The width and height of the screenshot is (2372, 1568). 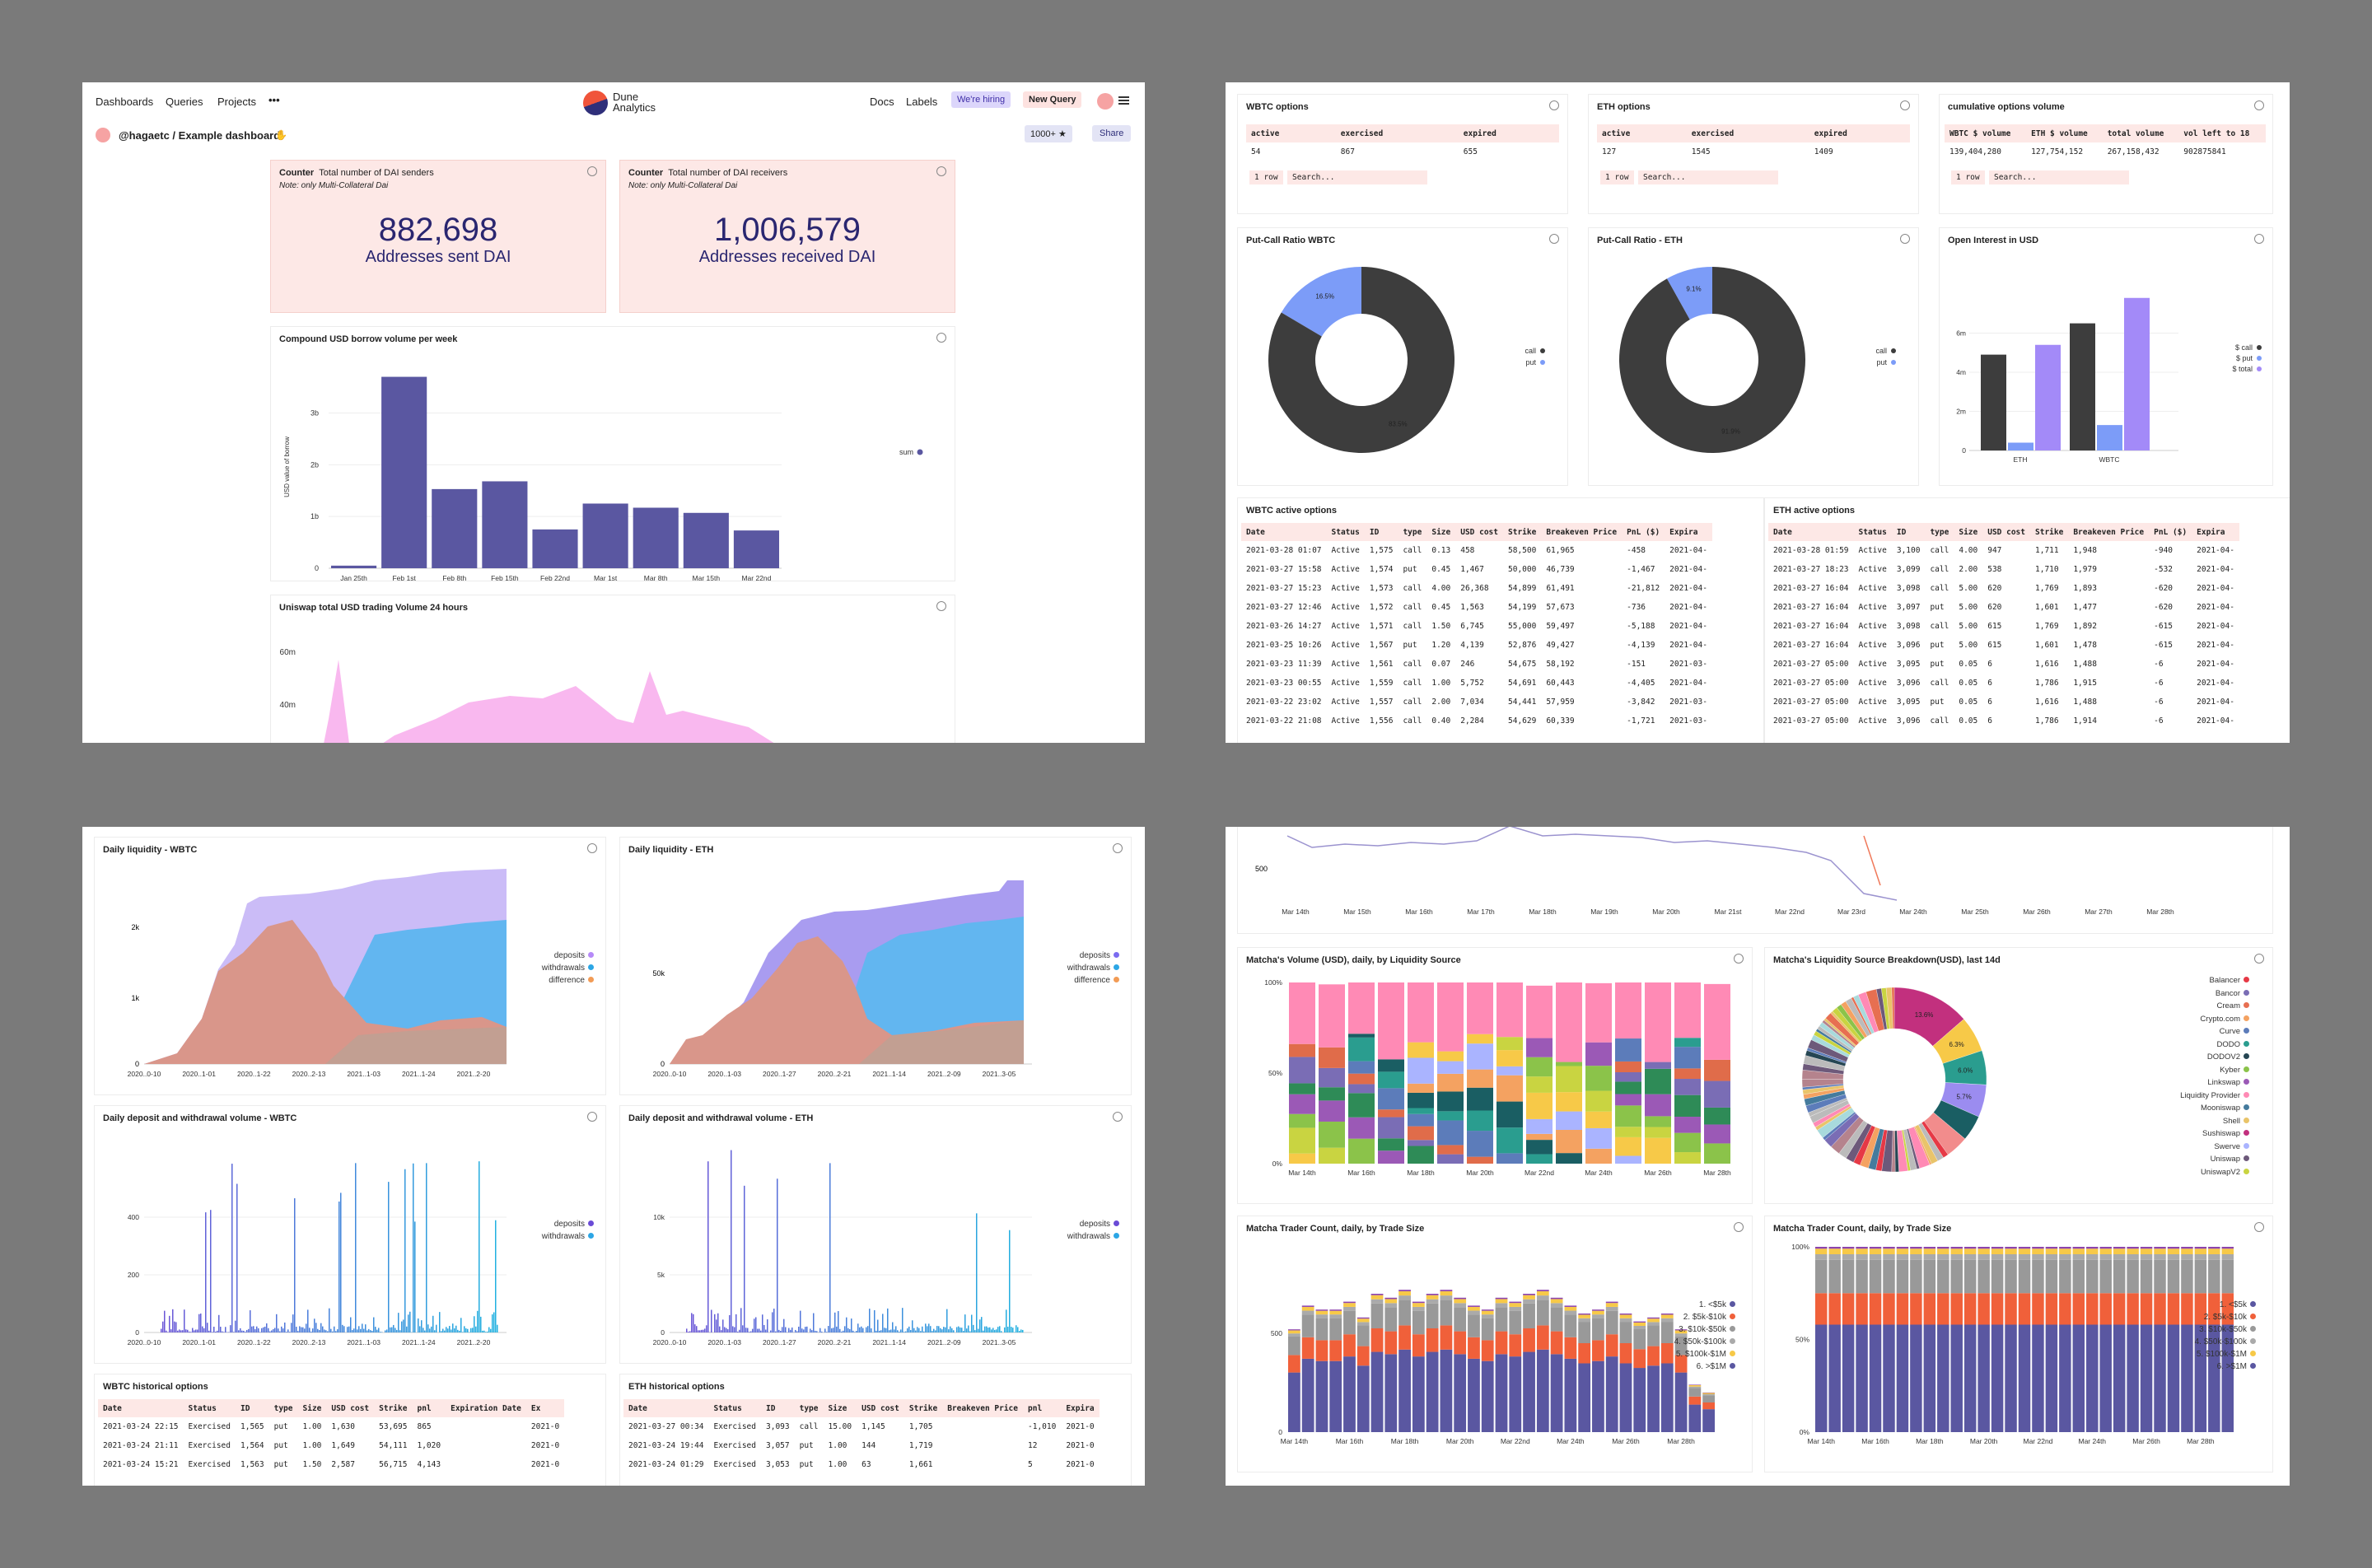 What do you see at coordinates (274, 100) in the screenshot?
I see `nav-more-icon: •••` at bounding box center [274, 100].